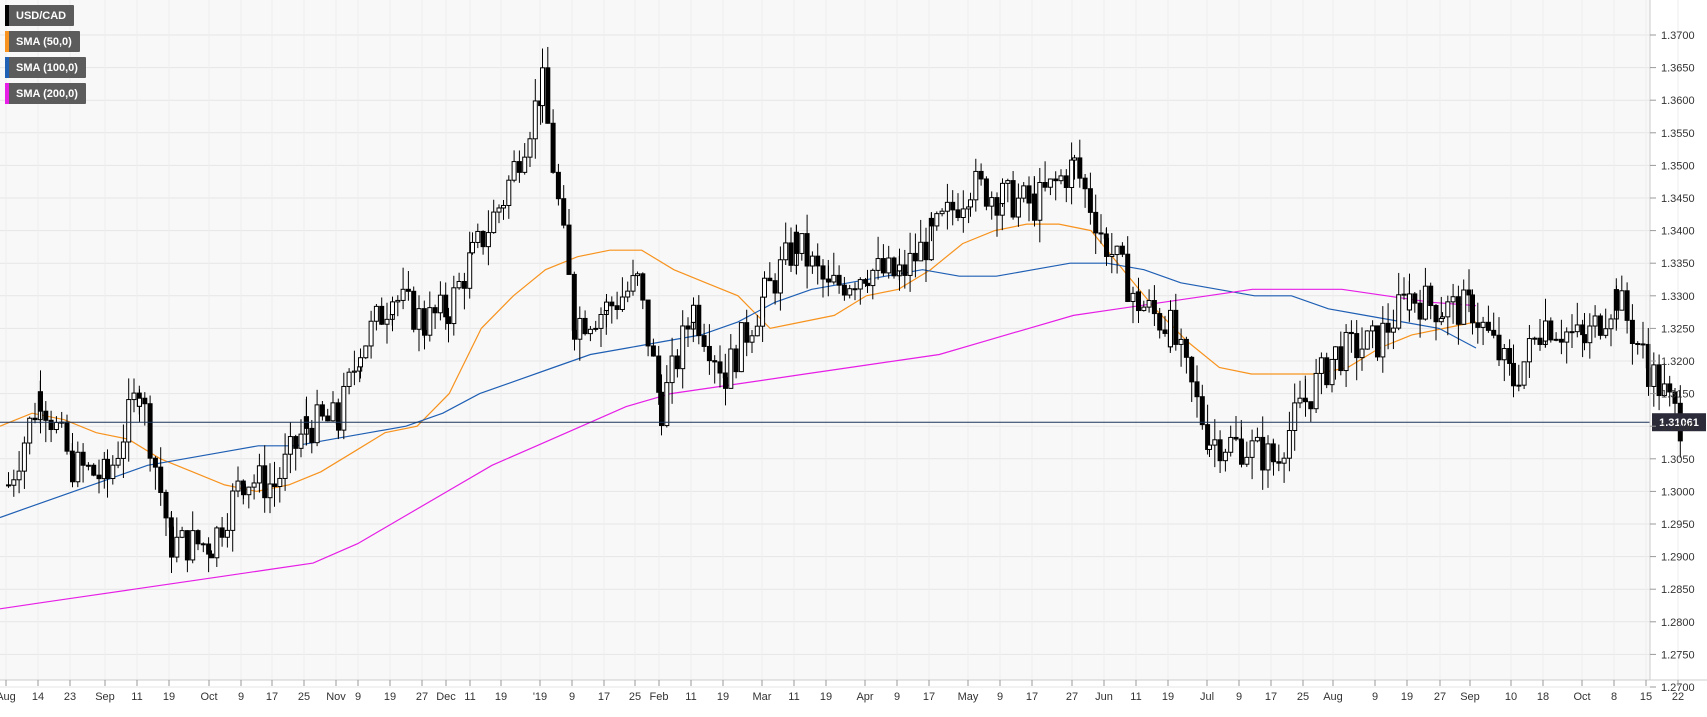 This screenshot has width=1707, height=717. Describe the element at coordinates (45, 67) in the screenshot. I see `legend-item-sma100: SMA (100,0)` at that location.